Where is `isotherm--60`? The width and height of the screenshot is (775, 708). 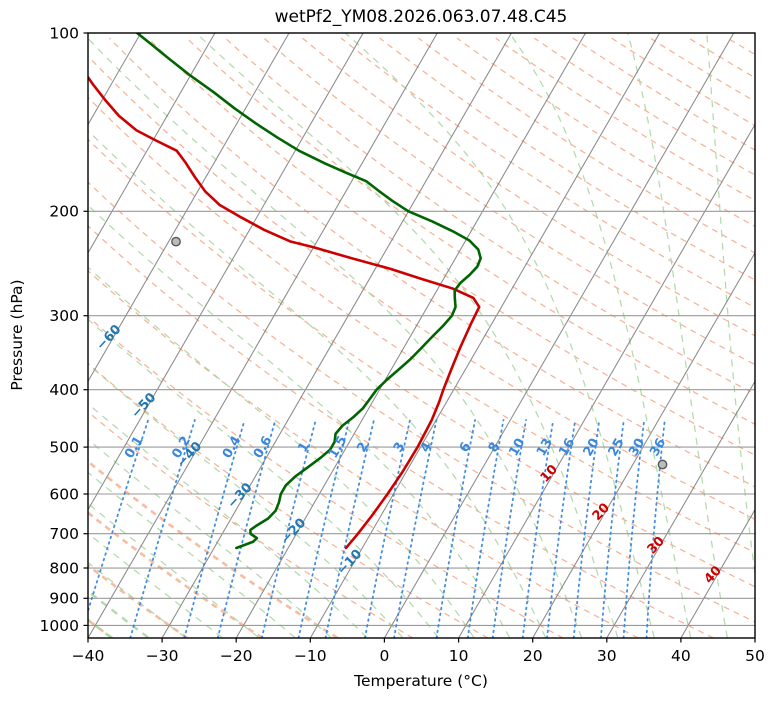 isotherm--60 is located at coordinates (189, 208).